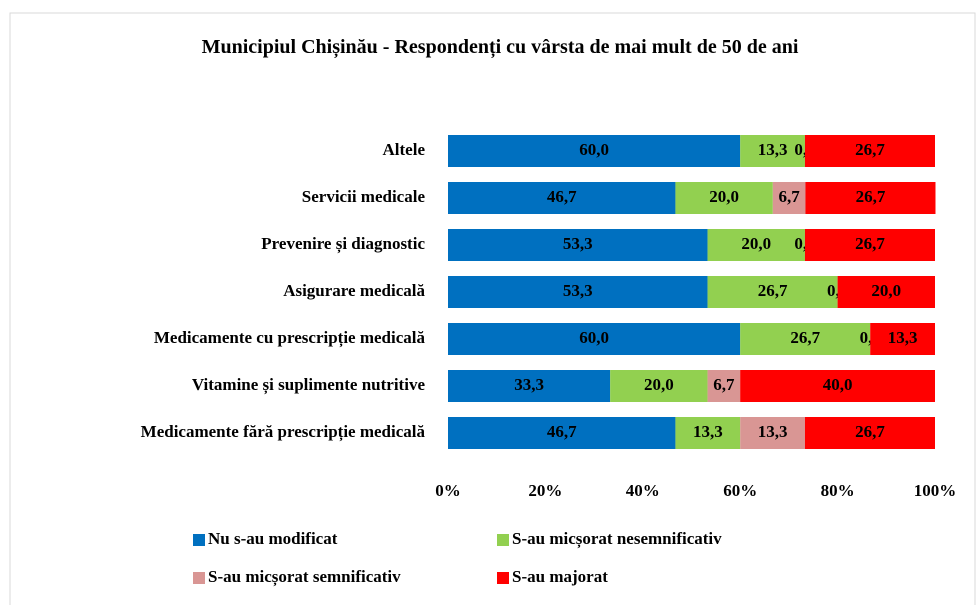 This screenshot has width=979, height=605. What do you see at coordinates (273, 538) in the screenshot?
I see `legend-label: Nu s-au modificat` at bounding box center [273, 538].